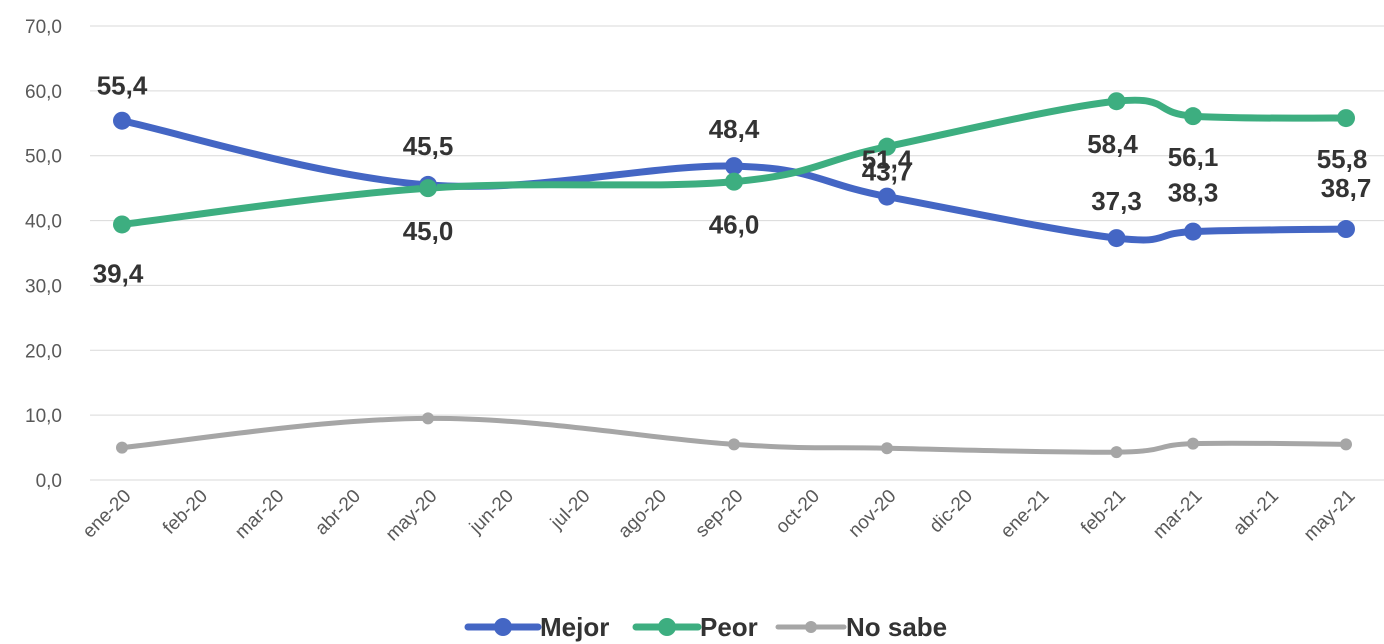 This screenshot has width=1384, height=644. I want to click on data-label: 56,1, so click(1193, 157).